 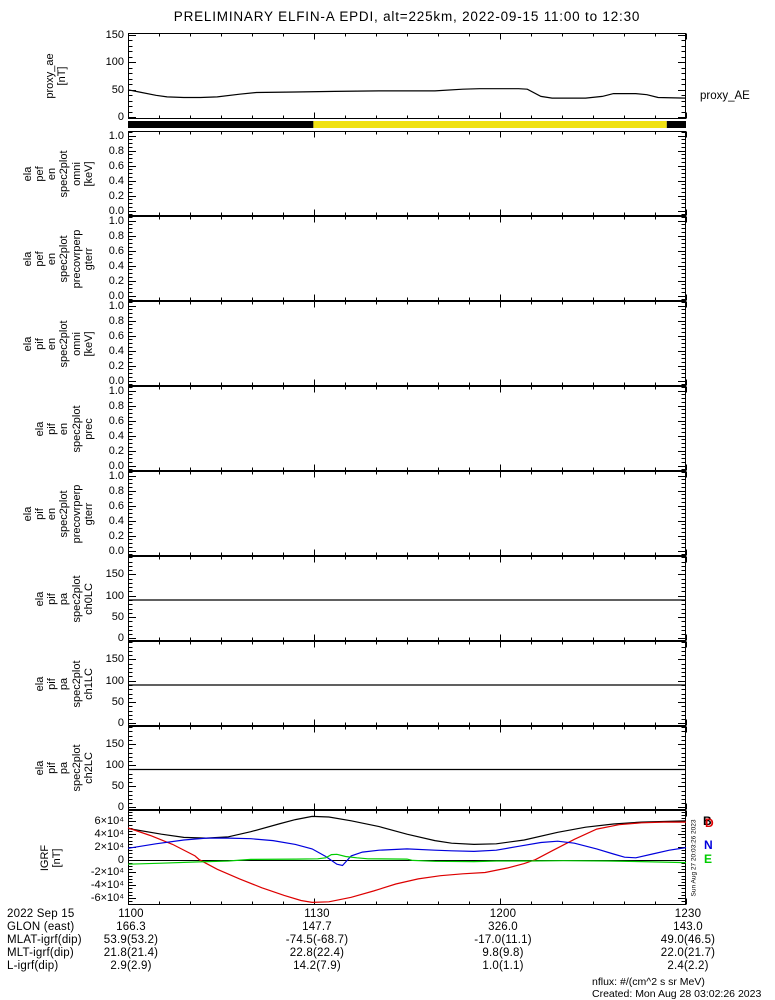 I want to click on created-timestamp: Created: Mon Aug 28 03:02:26 2023, so click(x=677, y=994).